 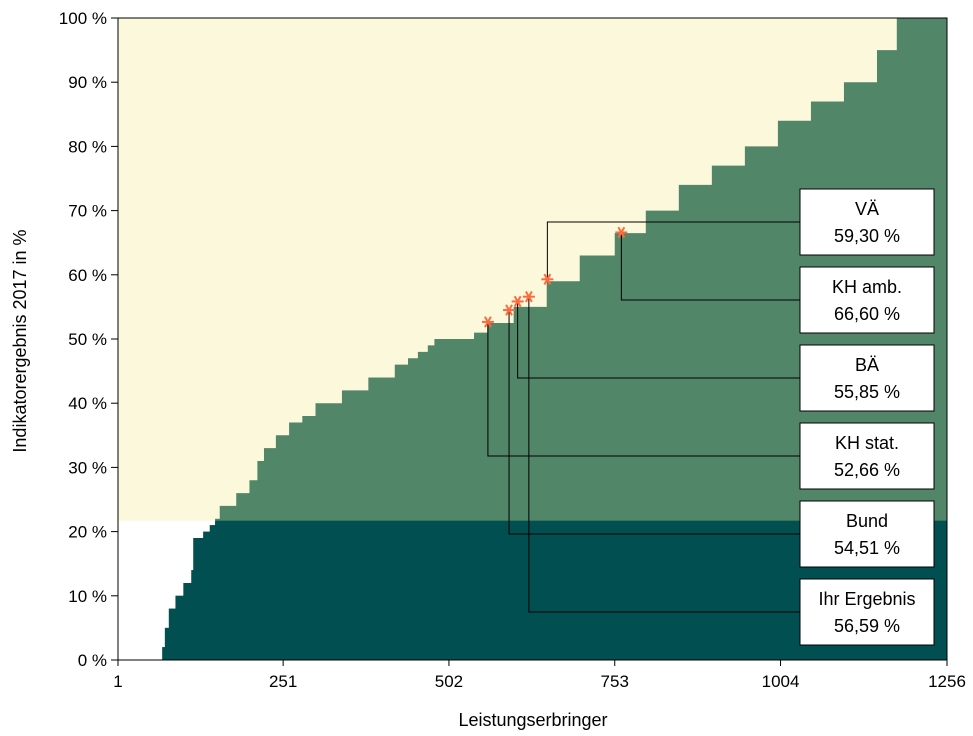 I want to click on y-tick-label: 80 %, so click(x=87, y=146).